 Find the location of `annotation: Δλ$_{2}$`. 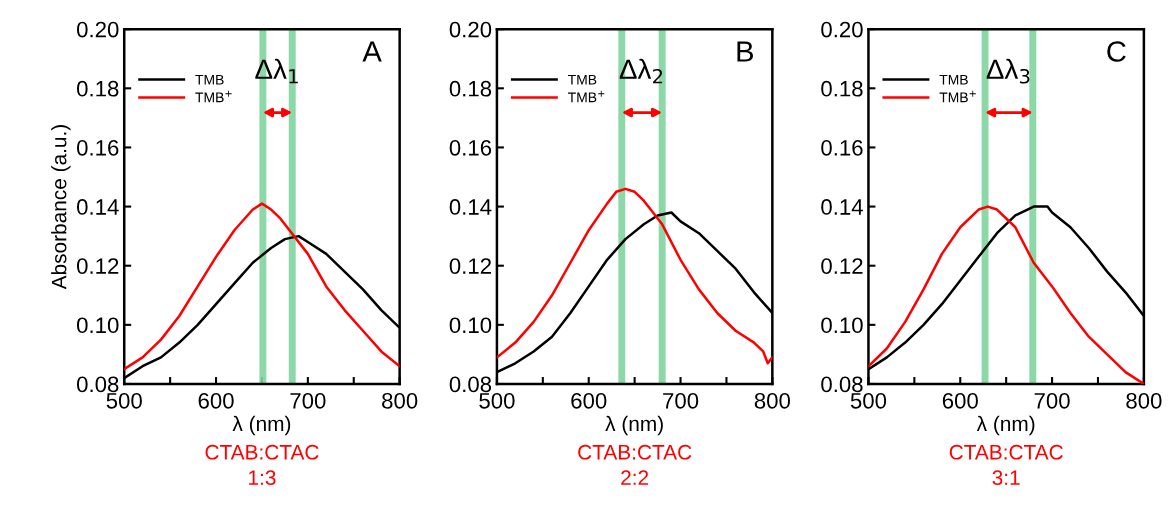

annotation: Δλ$_{2}$ is located at coordinates (641, 71).